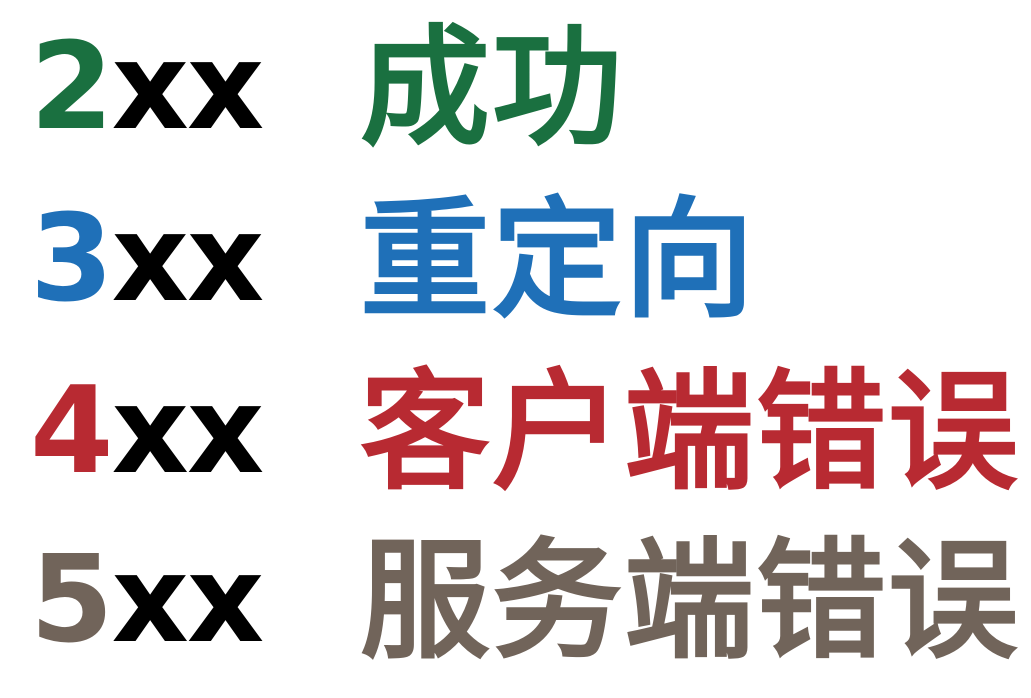 This screenshot has width=1031, height=698. Describe the element at coordinates (71, 600) in the screenshot. I see `status-code-digit: 5` at that location.